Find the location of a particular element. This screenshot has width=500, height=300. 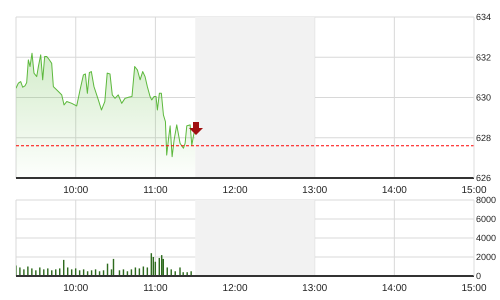

y-tick-label: 632 is located at coordinates (484, 57).